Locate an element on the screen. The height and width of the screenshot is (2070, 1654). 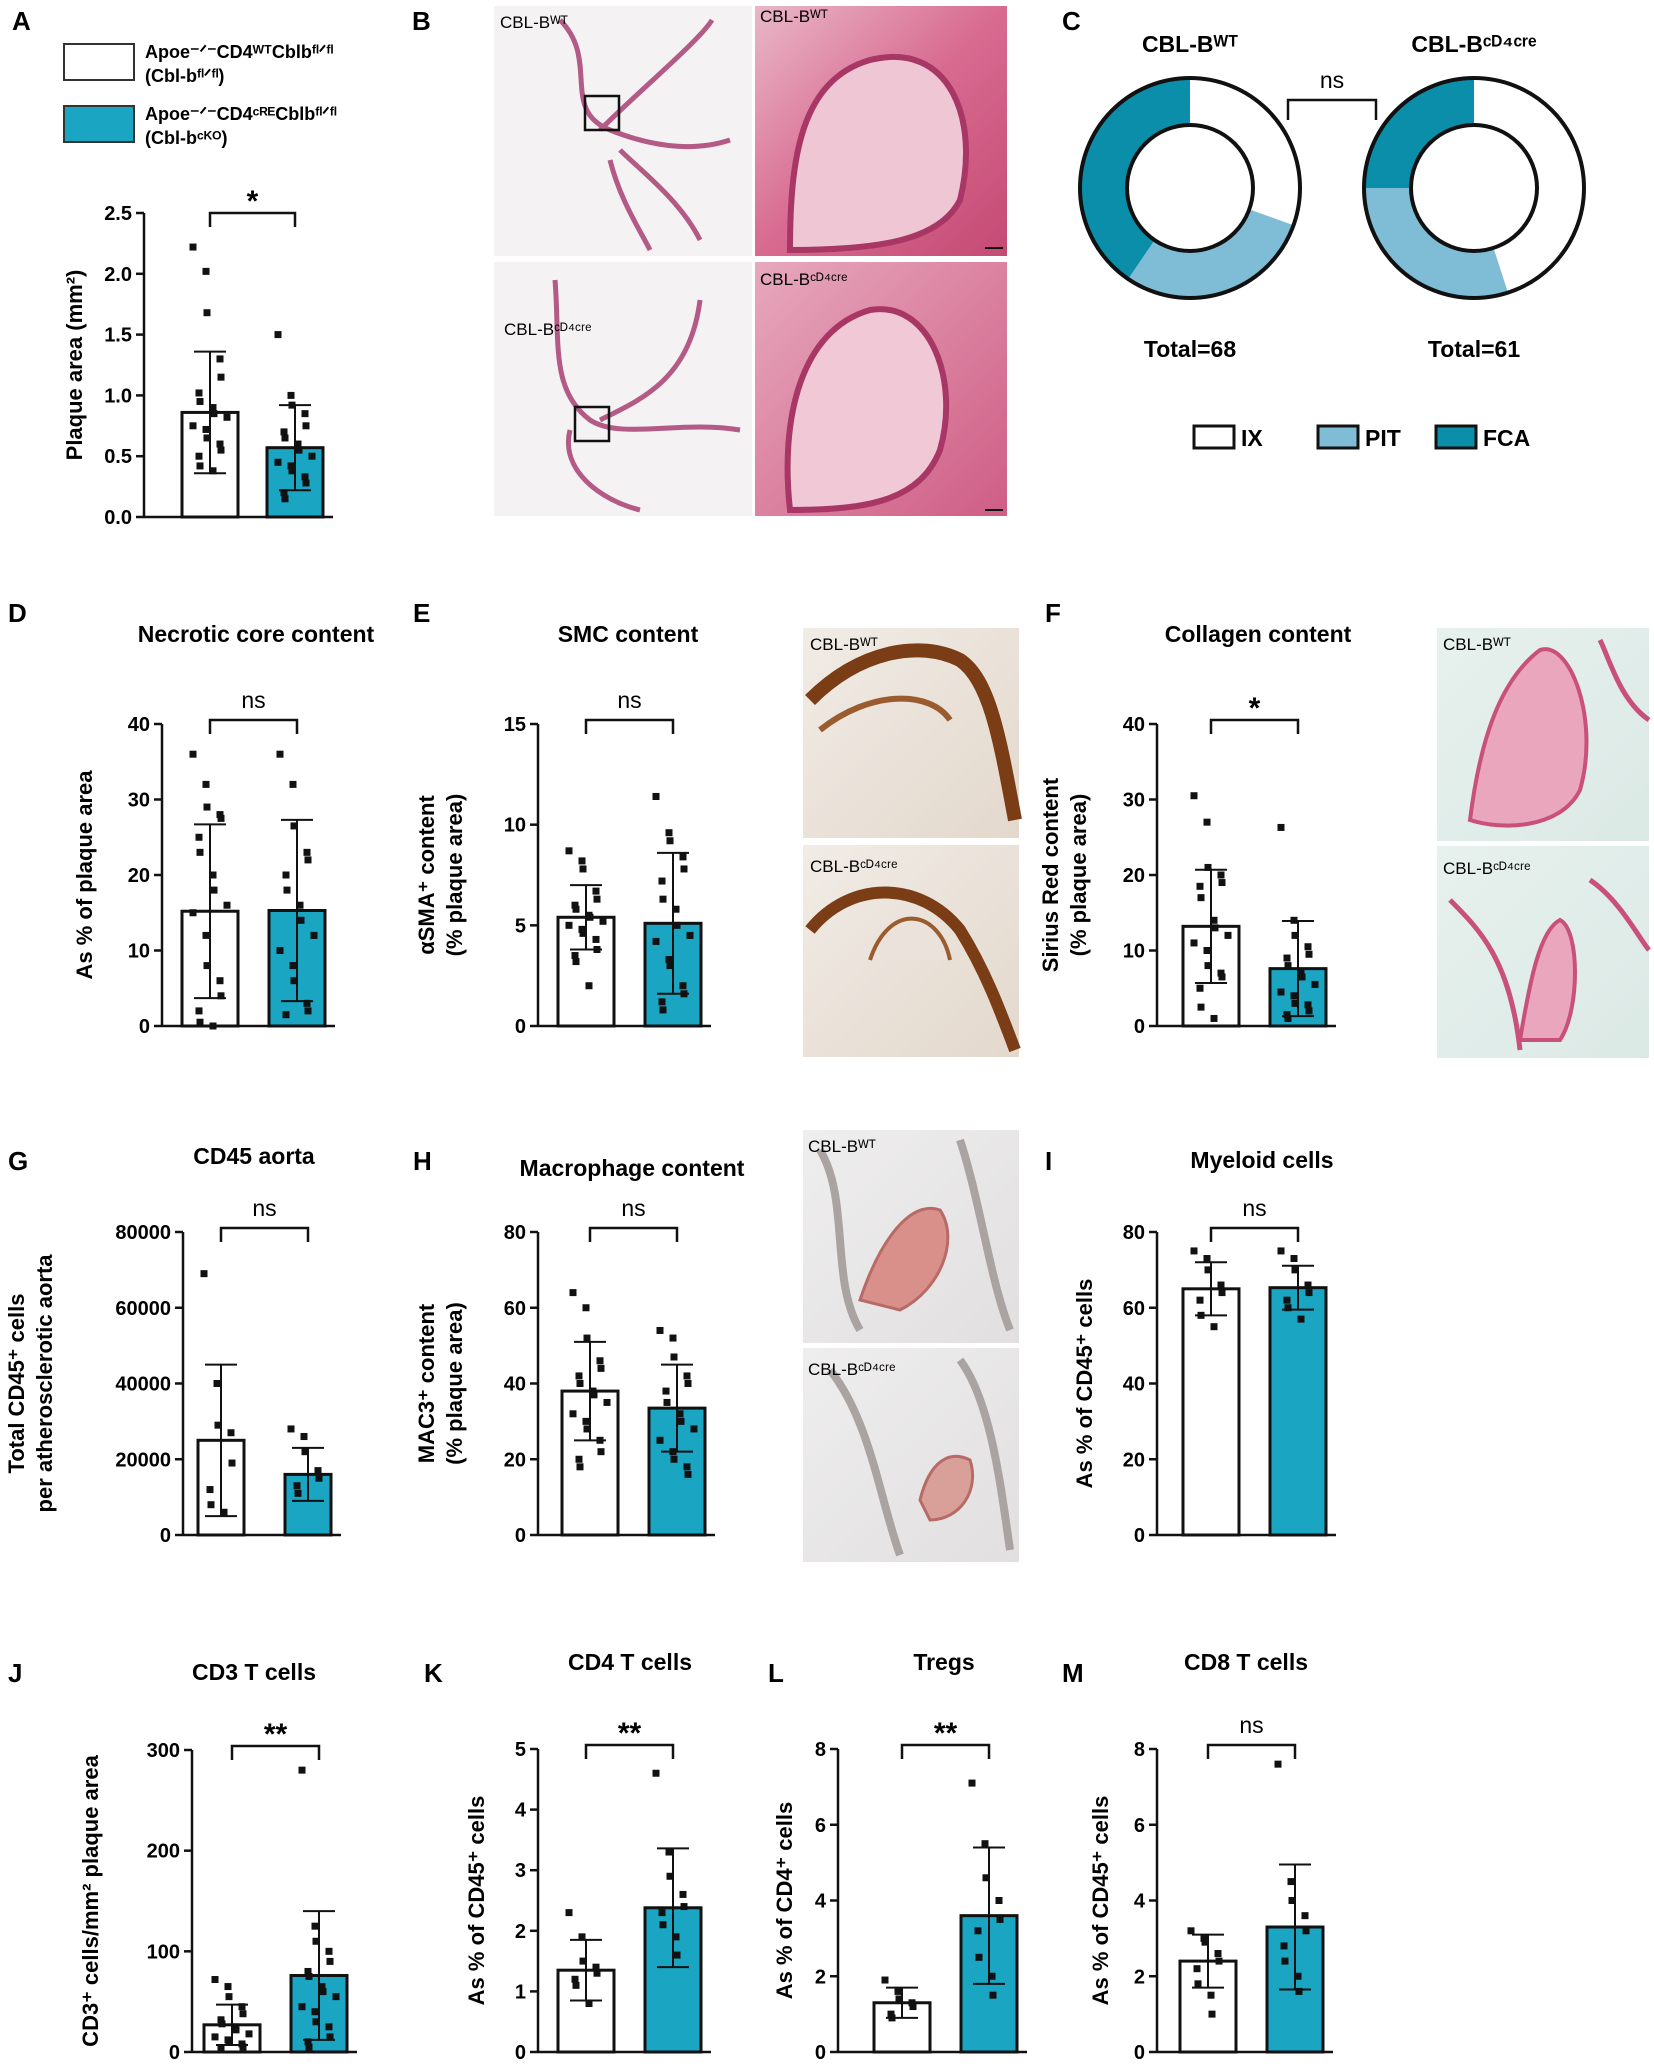
y-axis-label: As % of CD45⁺ cells is located at coordinates (1100, 1901).